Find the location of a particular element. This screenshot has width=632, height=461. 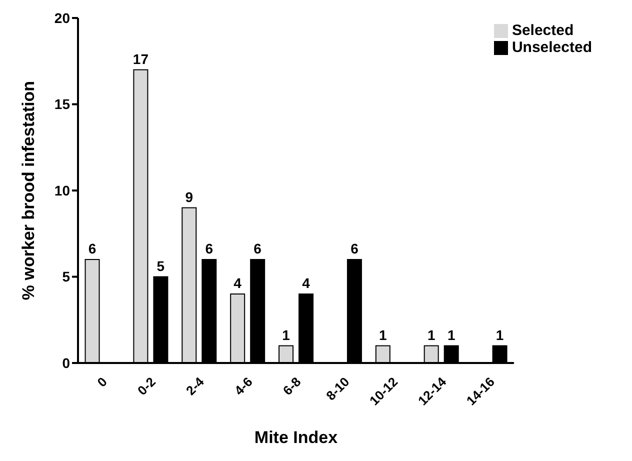

x-tick-label: 6-8 is located at coordinates (292, 386).